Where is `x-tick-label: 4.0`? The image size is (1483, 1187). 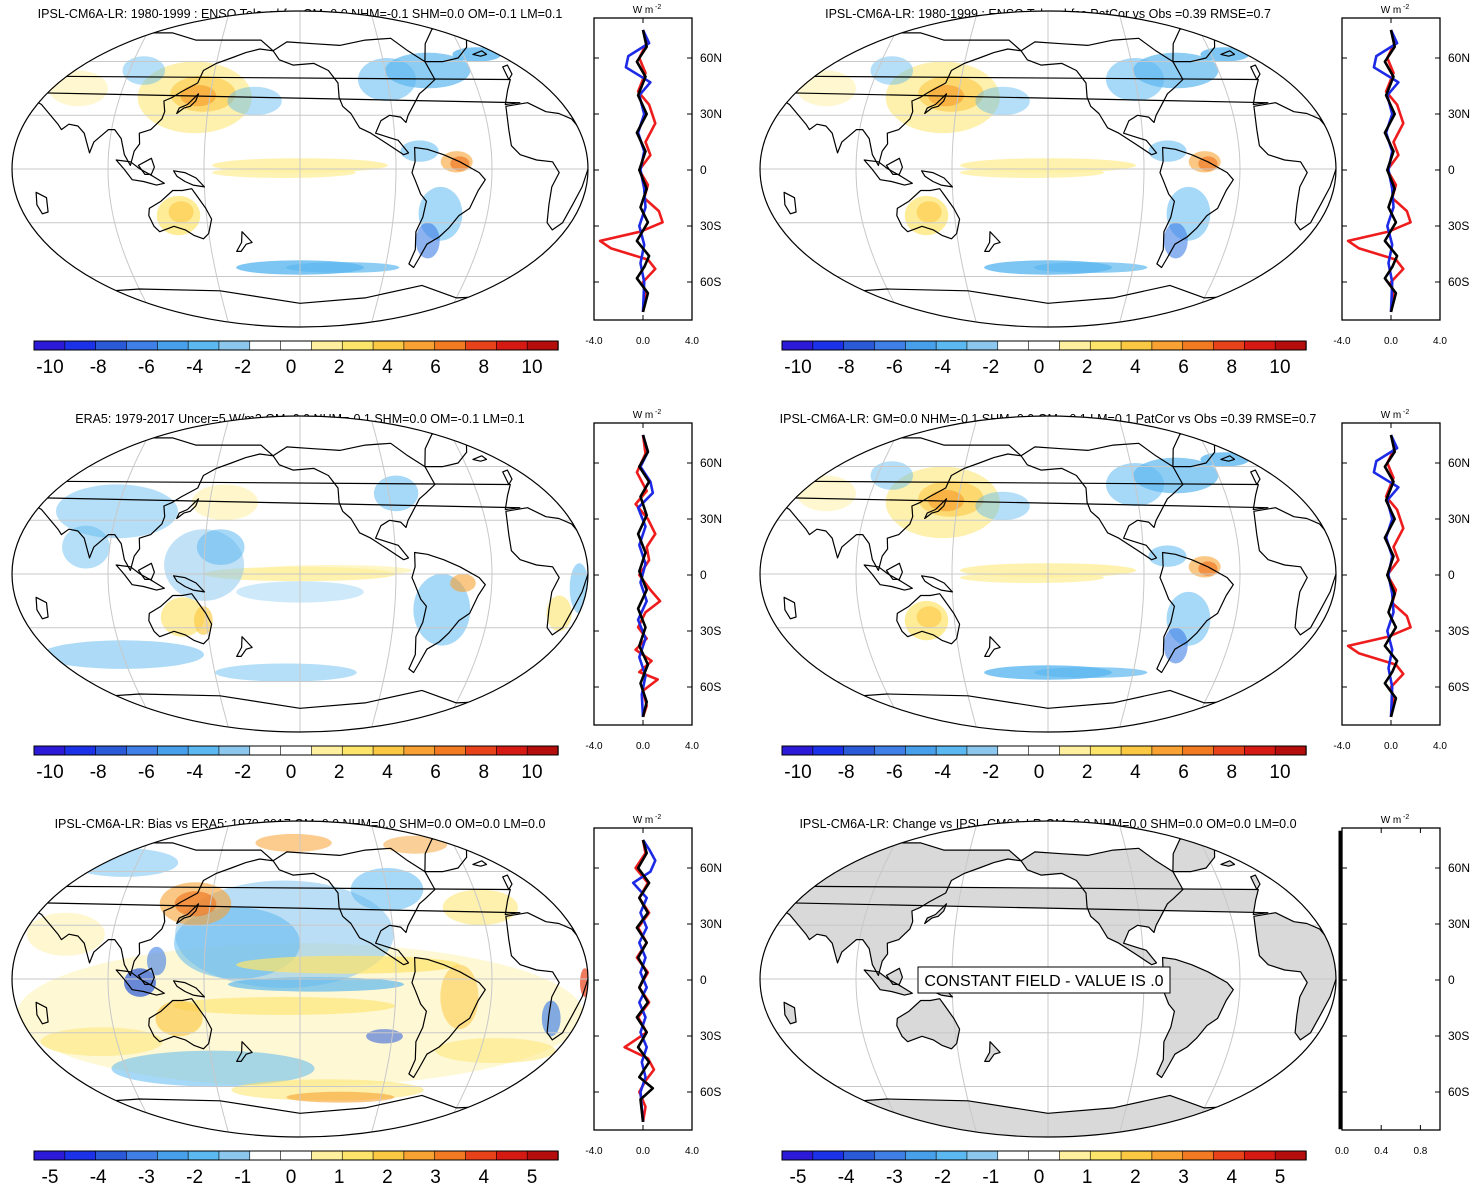 x-tick-label: 4.0 is located at coordinates (1440, 341).